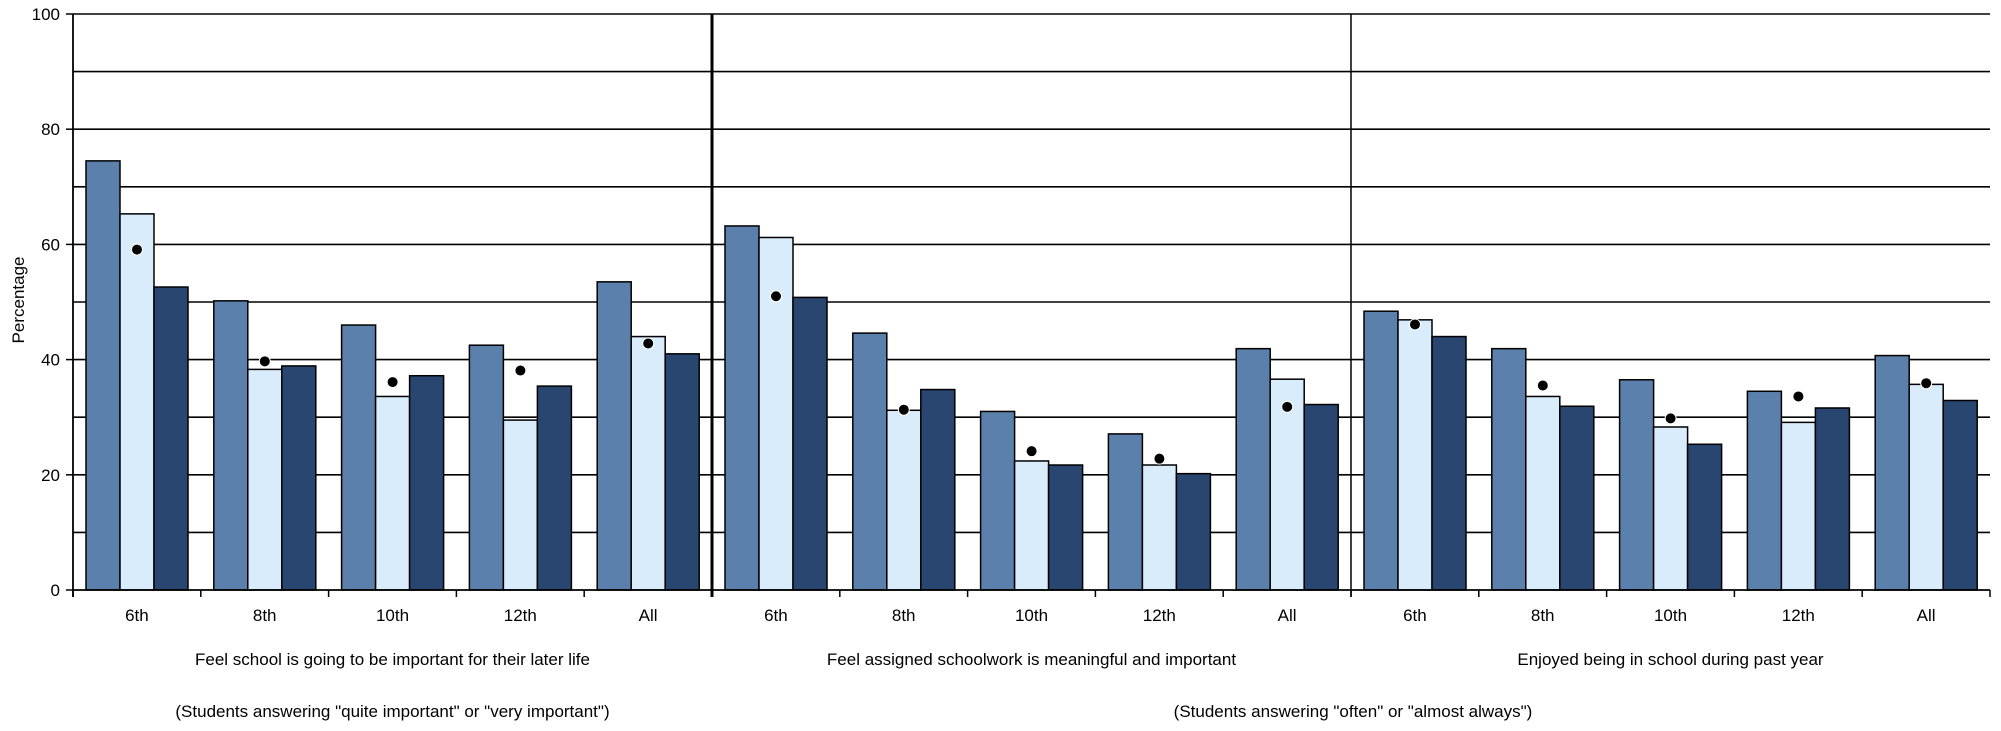 The height and width of the screenshot is (731, 2001). I want to click on y-tick-label: 0, so click(55, 590).